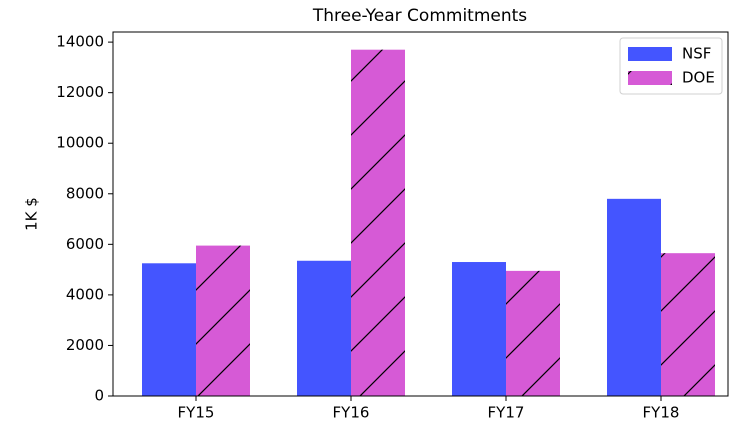 The width and height of the screenshot is (734, 423). What do you see at coordinates (85, 193) in the screenshot?
I see `y-tick-label: 8000` at bounding box center [85, 193].